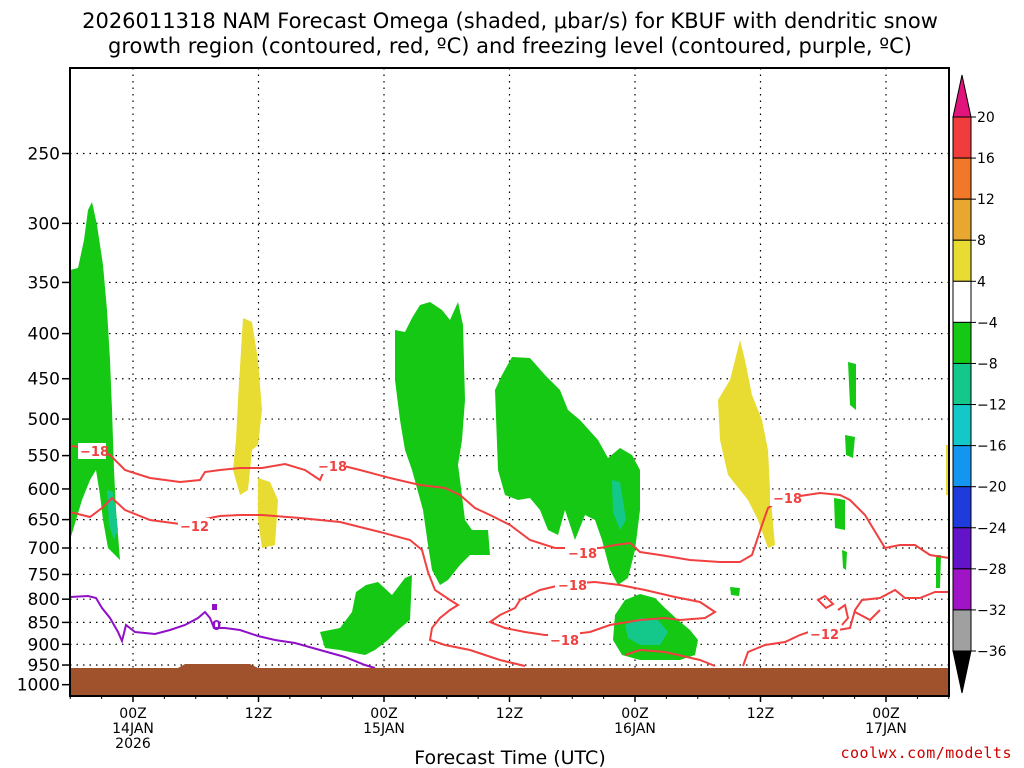 The height and width of the screenshot is (768, 1024). Describe the element at coordinates (44, 380) in the screenshot. I see `y-tick-label: 450` at that location.